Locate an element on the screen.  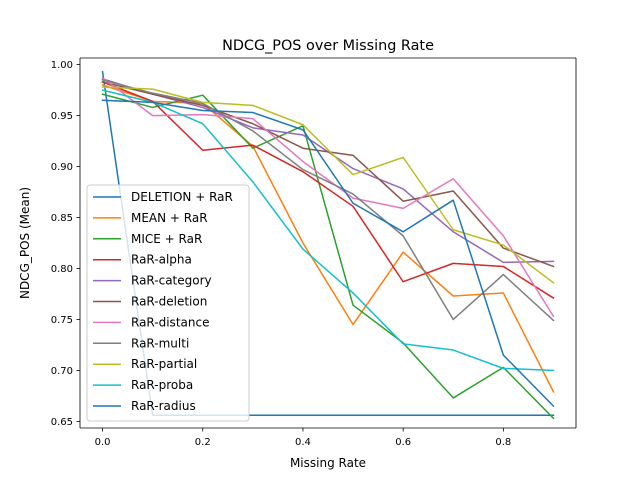
legend-label: RaR-deletion is located at coordinates (169, 302).